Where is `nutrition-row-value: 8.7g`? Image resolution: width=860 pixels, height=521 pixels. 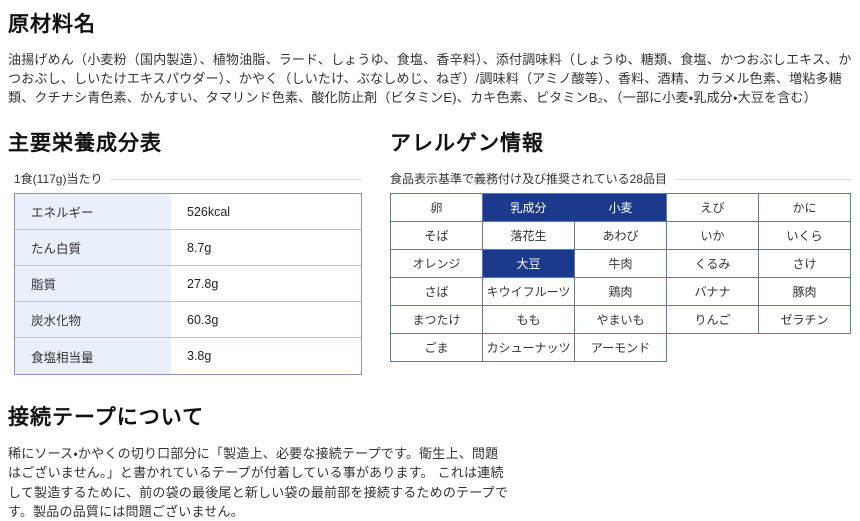
nutrition-row-value: 8.7g is located at coordinates (266, 248).